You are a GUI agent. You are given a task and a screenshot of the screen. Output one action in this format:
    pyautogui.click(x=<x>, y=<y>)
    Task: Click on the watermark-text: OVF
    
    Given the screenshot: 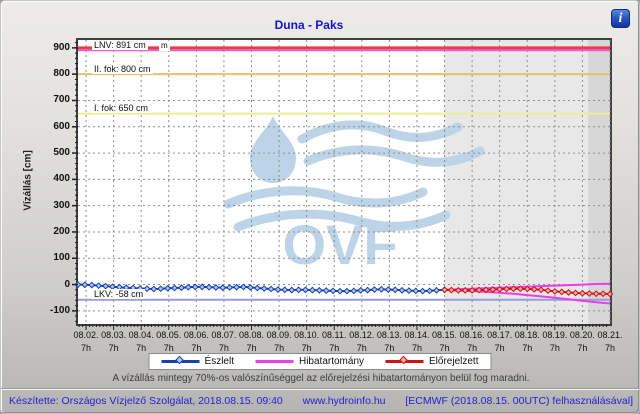 What is the action you would take?
    pyautogui.click(x=339, y=244)
    